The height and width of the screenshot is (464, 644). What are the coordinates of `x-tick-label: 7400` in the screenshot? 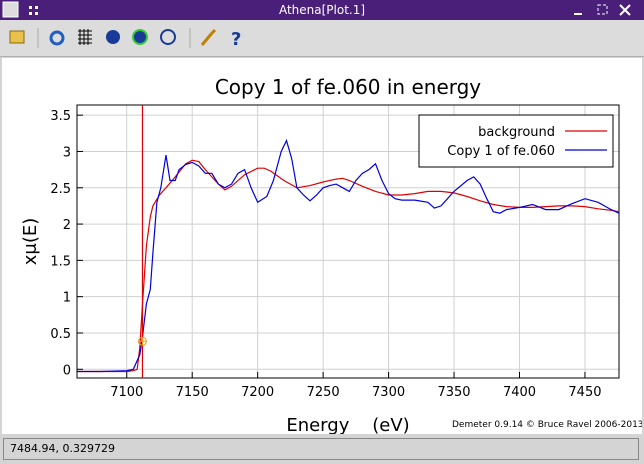 It's located at (519, 392).